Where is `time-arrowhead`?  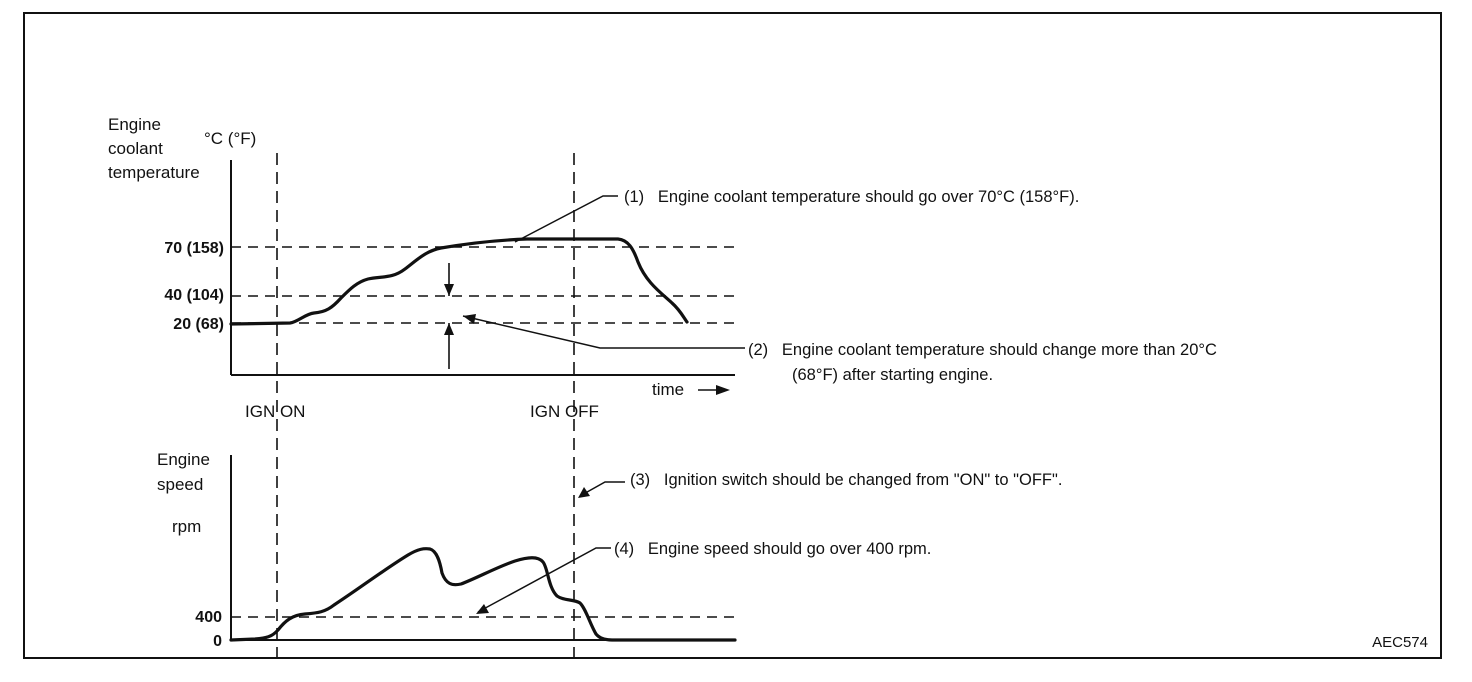 time-arrowhead is located at coordinates (723, 390).